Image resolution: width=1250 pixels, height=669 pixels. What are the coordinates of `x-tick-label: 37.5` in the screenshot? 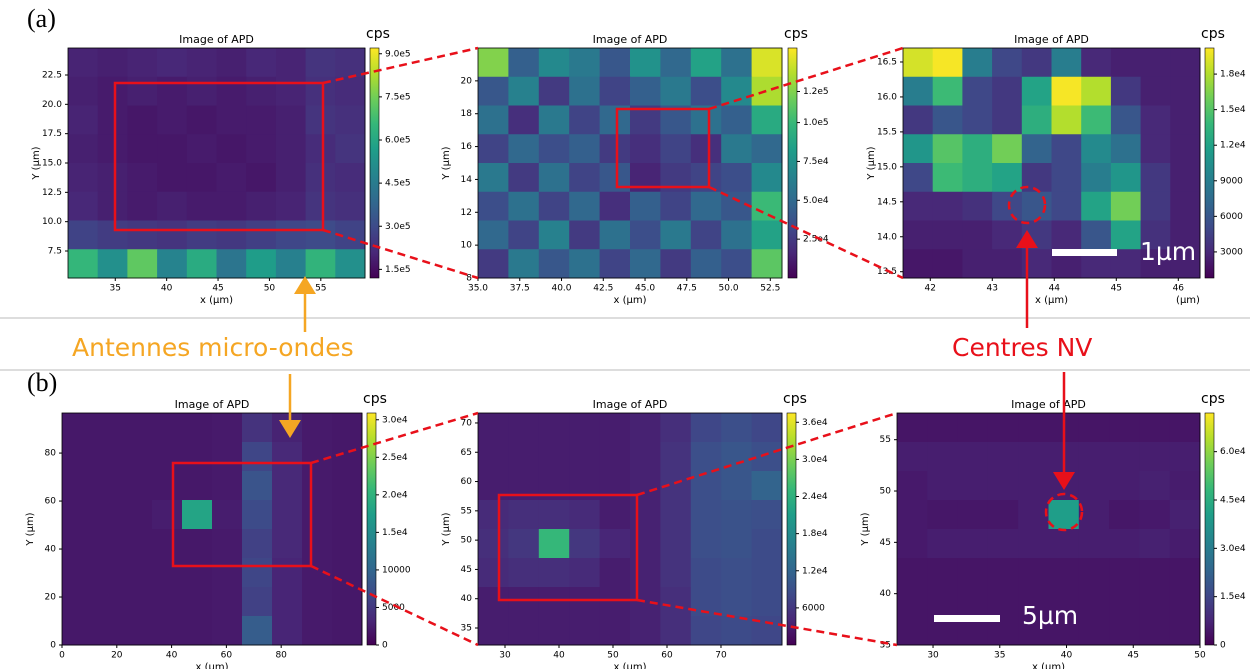 It's located at (520, 289).